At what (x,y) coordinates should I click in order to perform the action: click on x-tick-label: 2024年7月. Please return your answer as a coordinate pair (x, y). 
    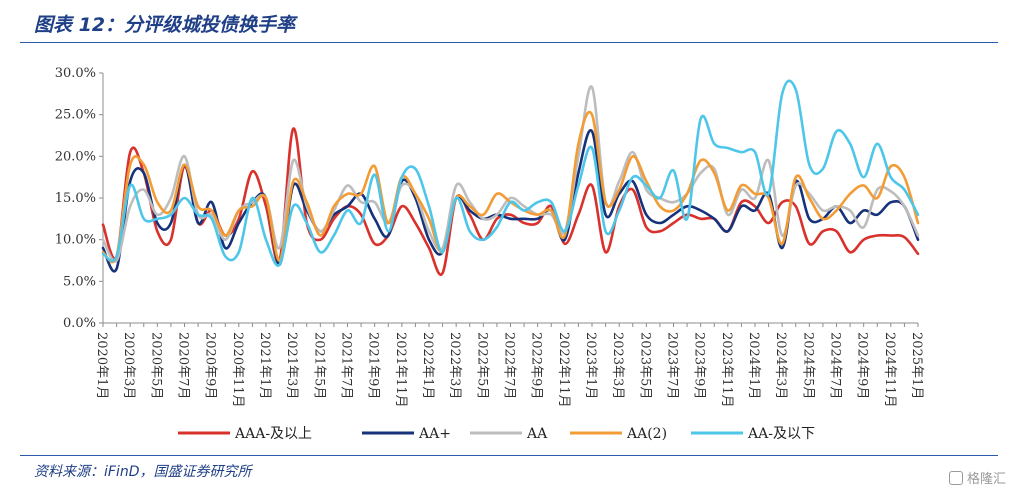
    Looking at the image, I should click on (835, 365).